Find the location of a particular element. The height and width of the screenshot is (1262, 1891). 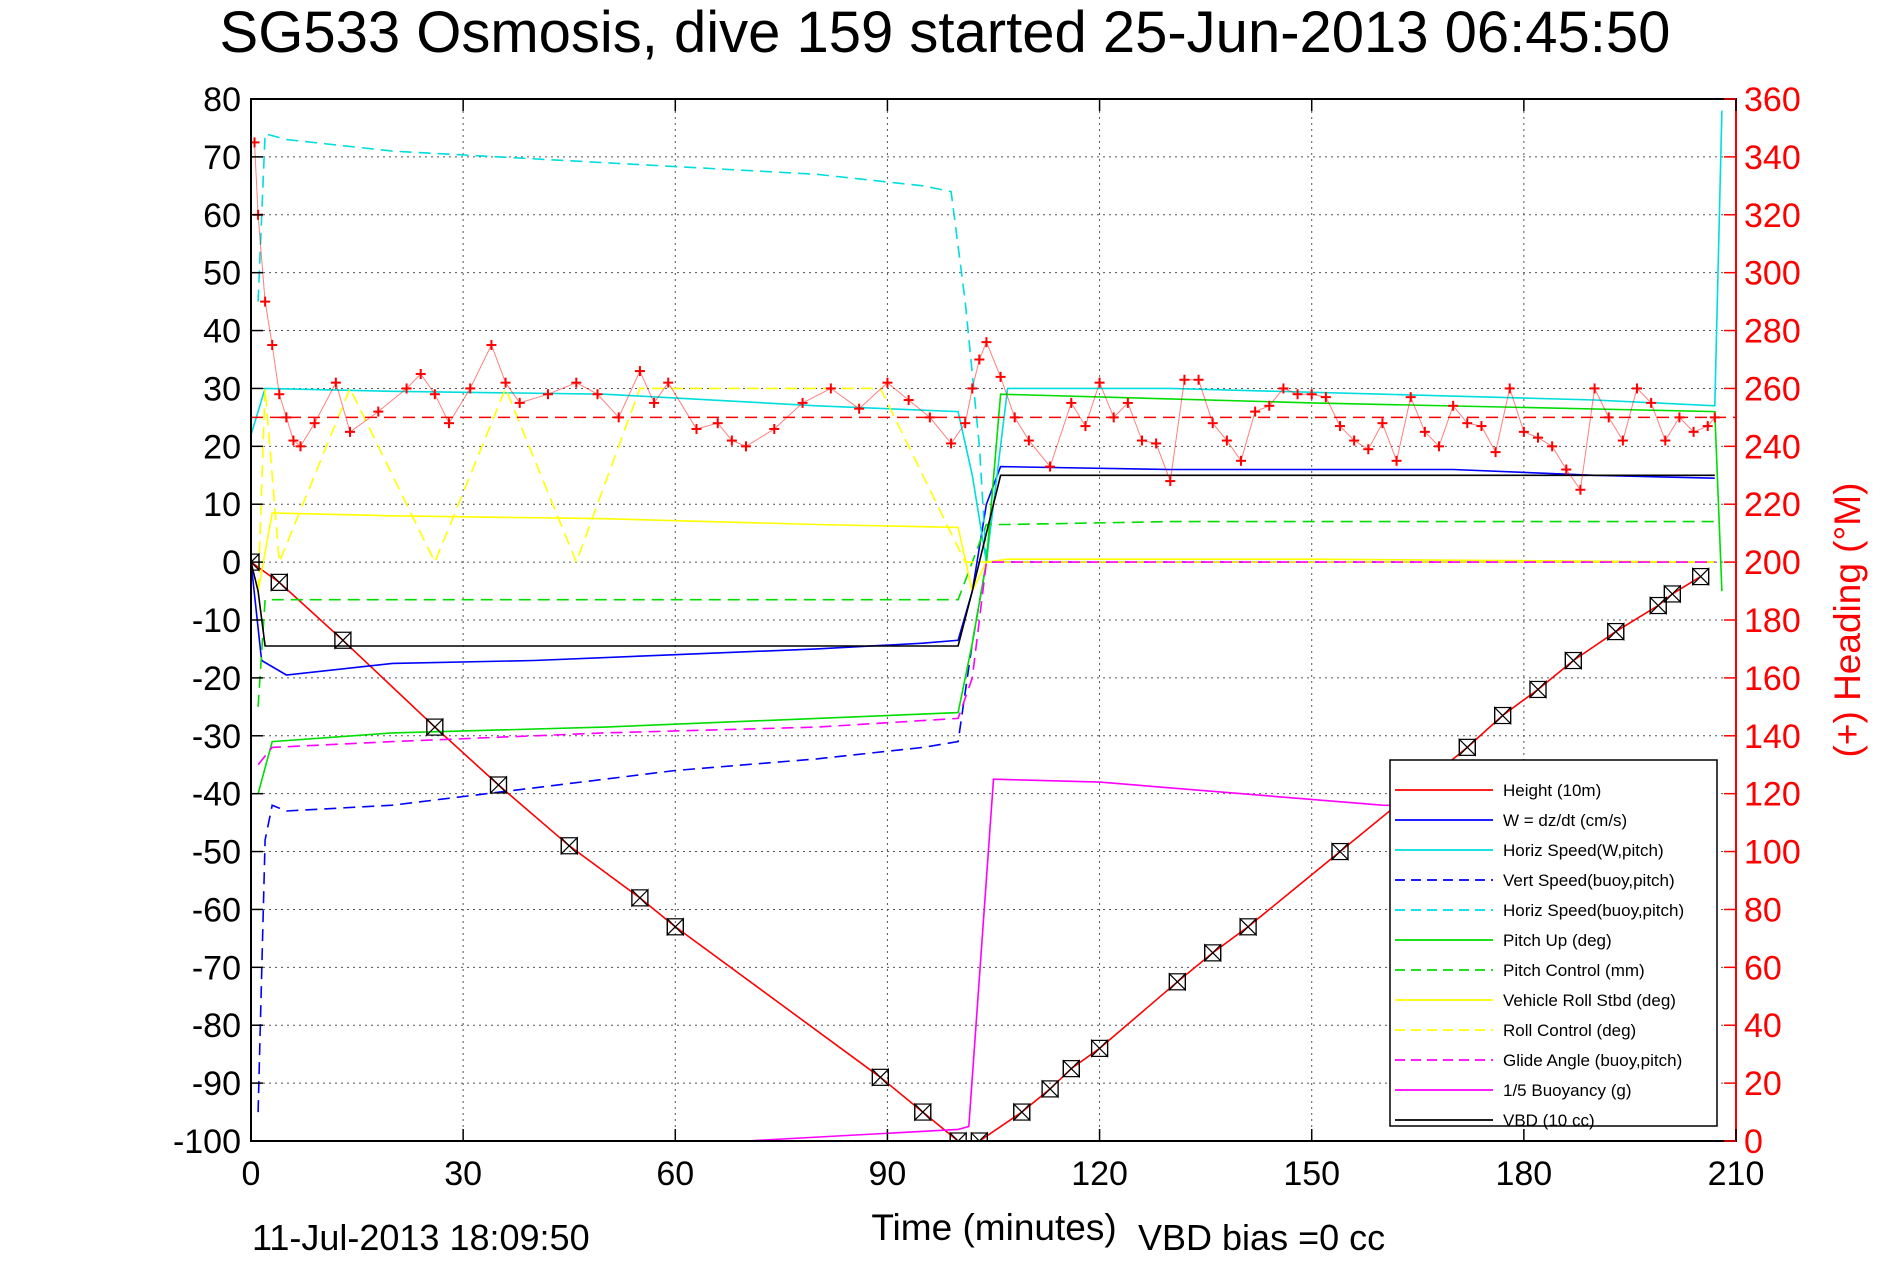

x-tick-label: 60 is located at coordinates (675, 1174).